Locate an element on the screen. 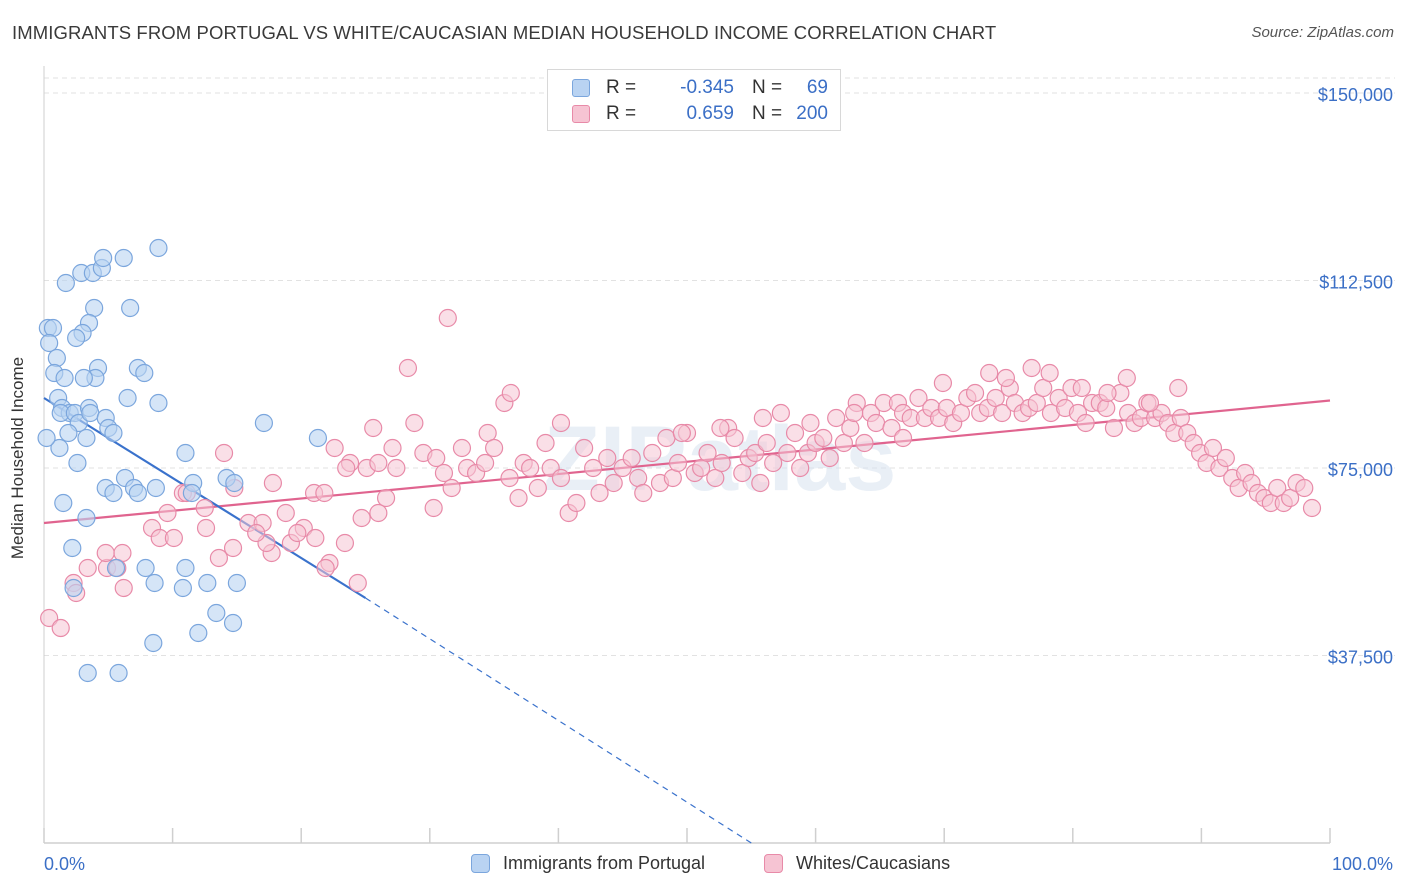 The width and height of the screenshot is (1406, 892). y-tick-label: $75,000 is located at coordinates (1360, 470).